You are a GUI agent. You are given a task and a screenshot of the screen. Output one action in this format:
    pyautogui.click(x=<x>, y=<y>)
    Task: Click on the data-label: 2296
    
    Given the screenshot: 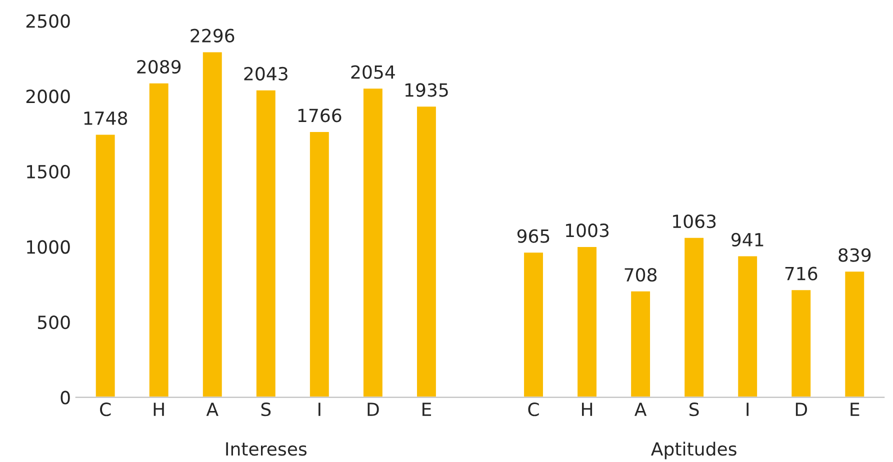 What is the action you would take?
    pyautogui.click(x=212, y=35)
    